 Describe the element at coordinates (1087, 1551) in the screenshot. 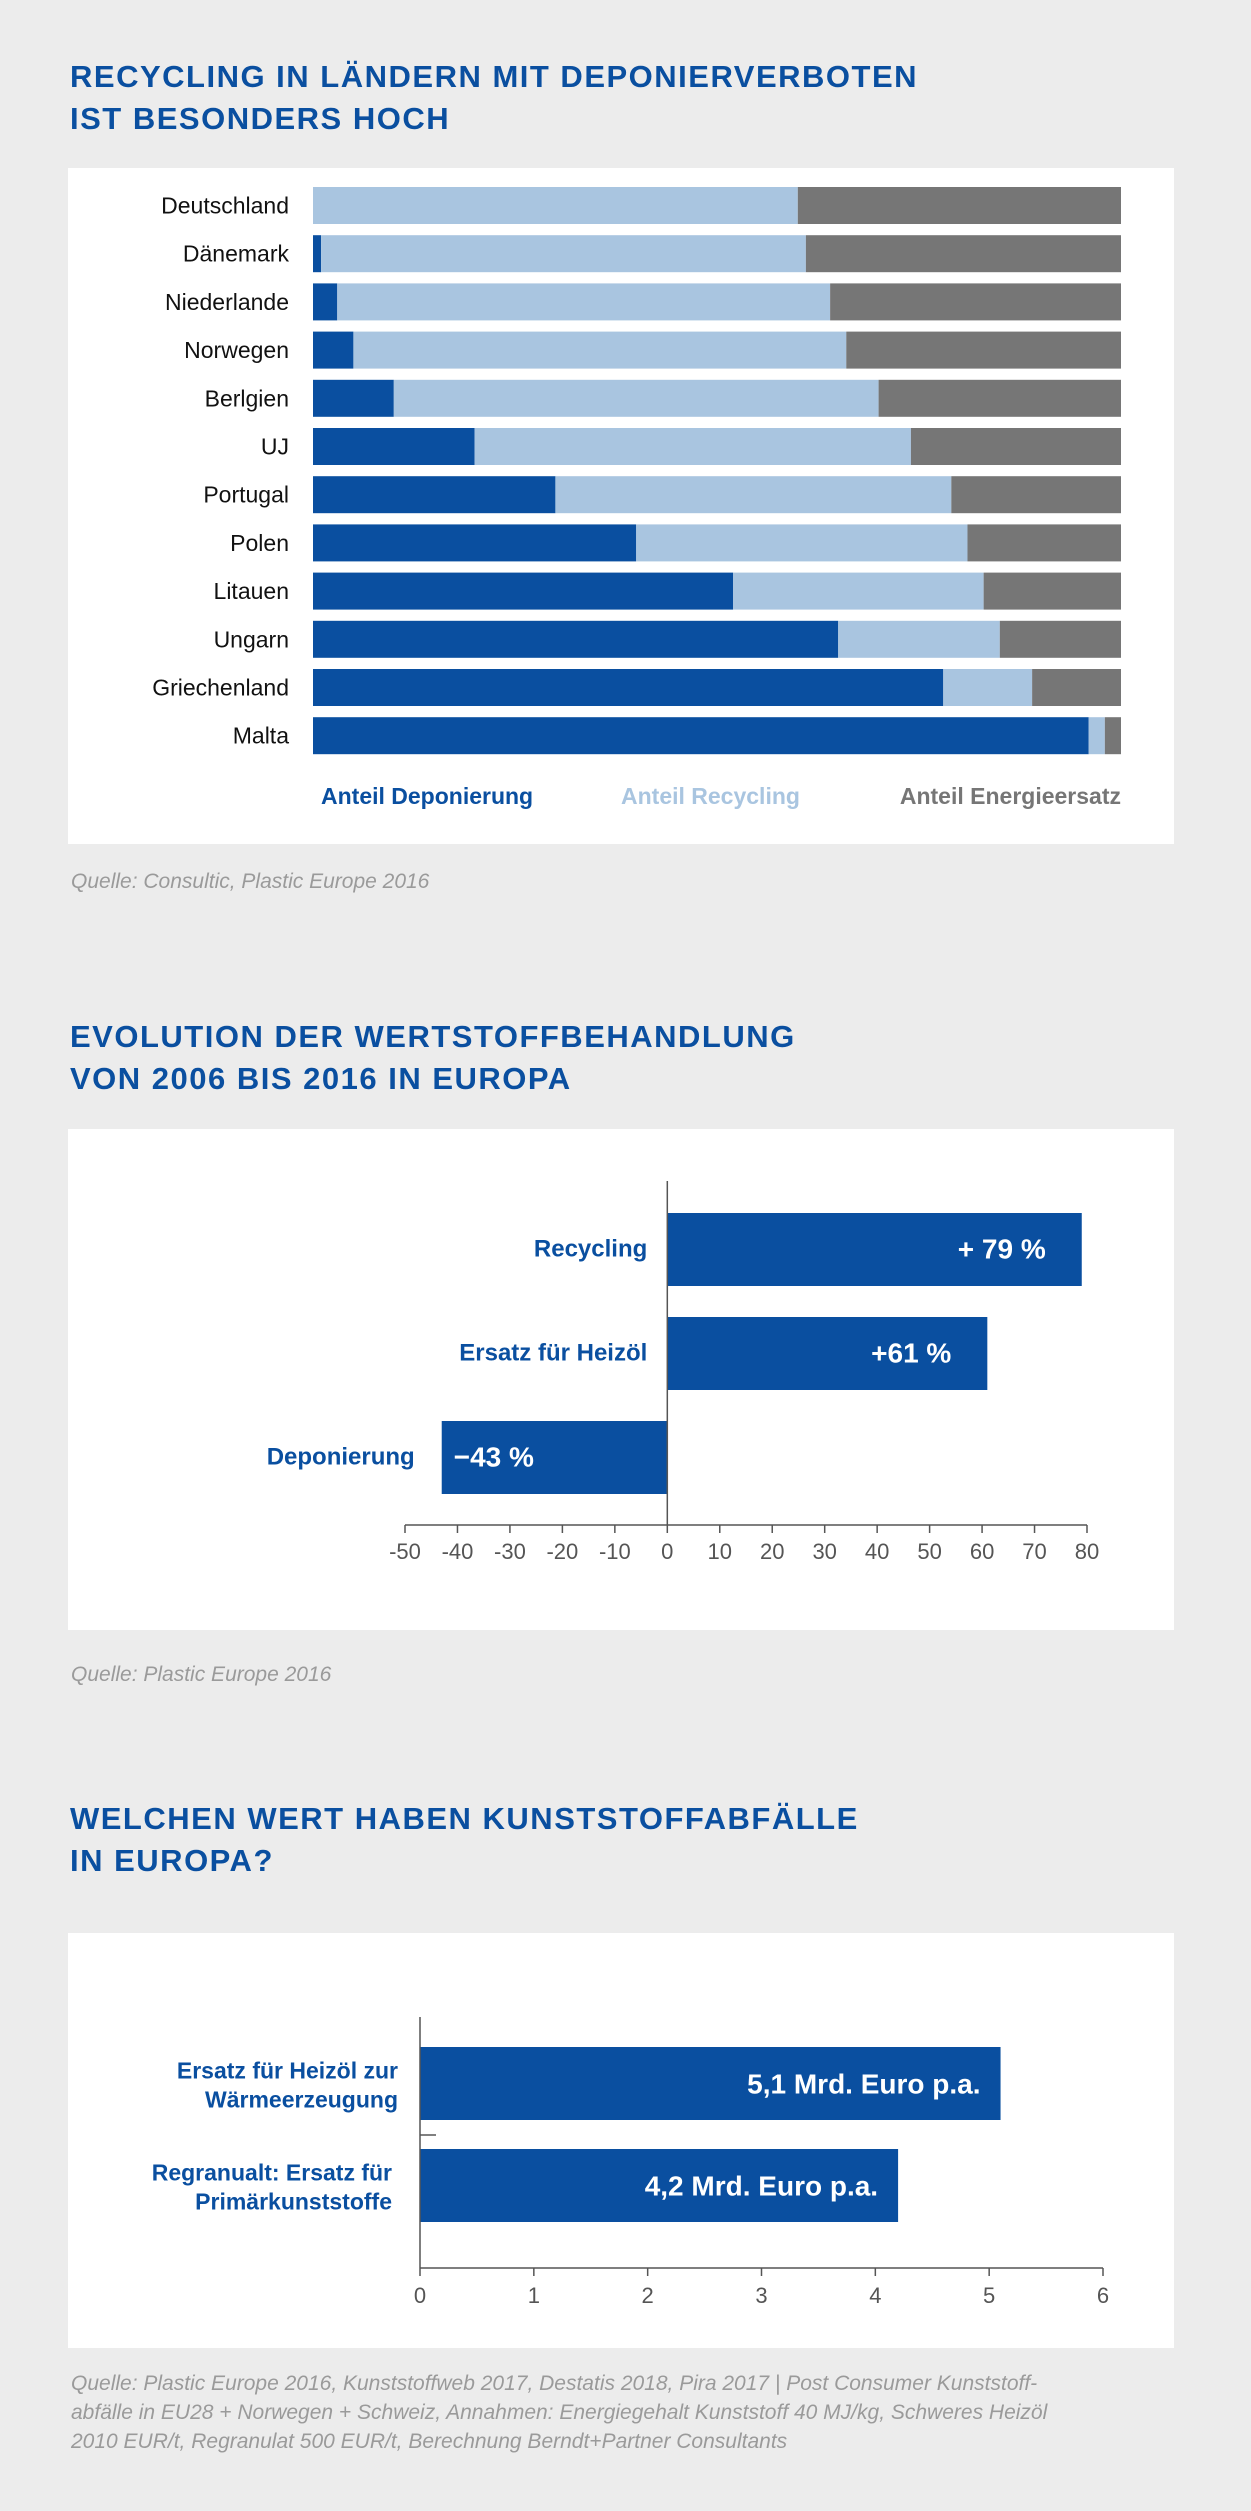

I see `chart2-x-tick-label: 80` at that location.